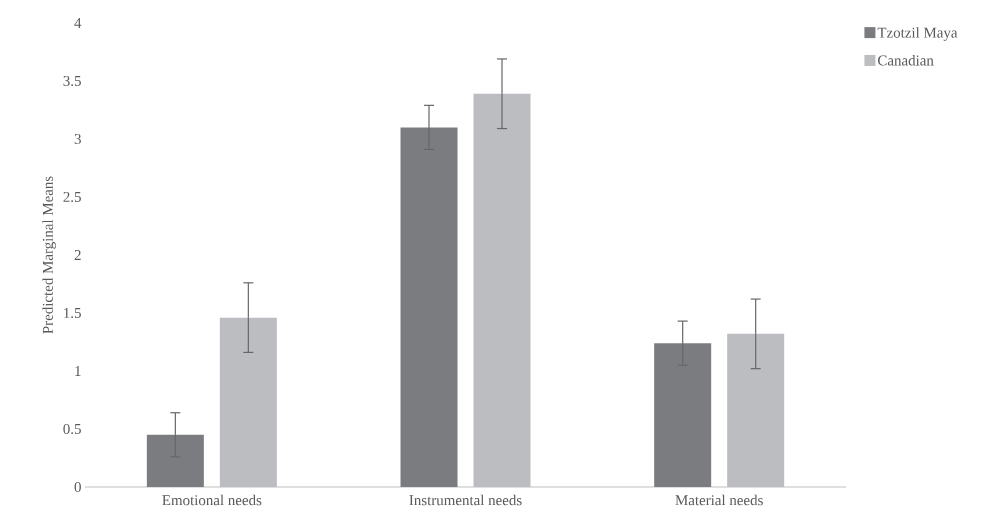 Image resolution: width=1002 pixels, height=520 pixels. I want to click on x-tick-label: Emotional needs, so click(212, 500).